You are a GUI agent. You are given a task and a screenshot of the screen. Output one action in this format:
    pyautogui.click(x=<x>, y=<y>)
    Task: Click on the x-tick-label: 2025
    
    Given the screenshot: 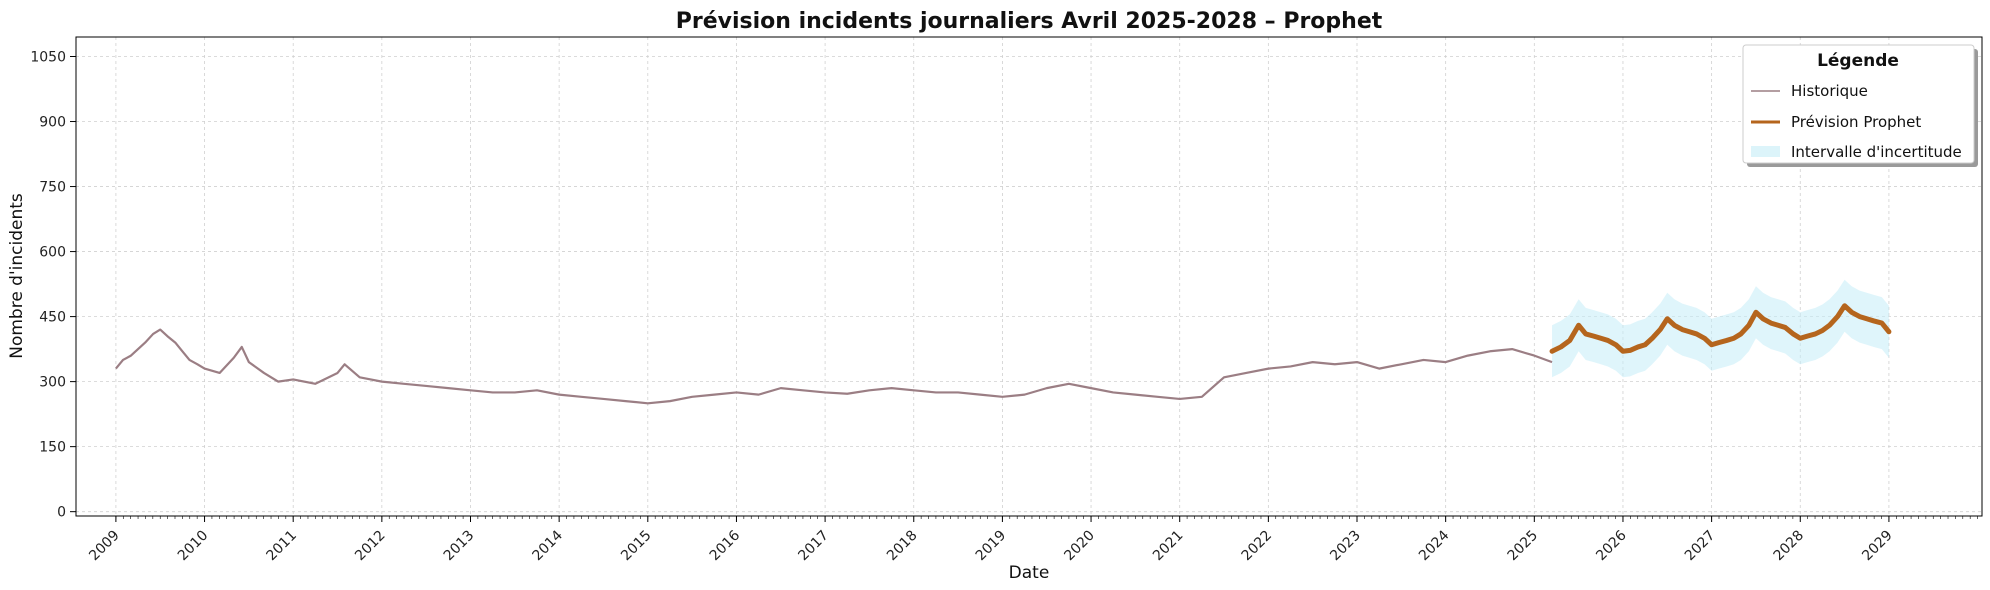 What is the action you would take?
    pyautogui.click(x=1523, y=546)
    